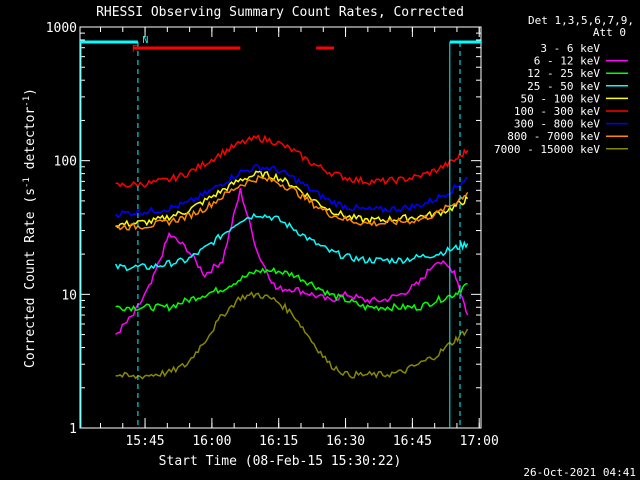  Describe the element at coordinates (567, 61) in the screenshot. I see `legend-entry-label: 6 - 12 keV` at that location.